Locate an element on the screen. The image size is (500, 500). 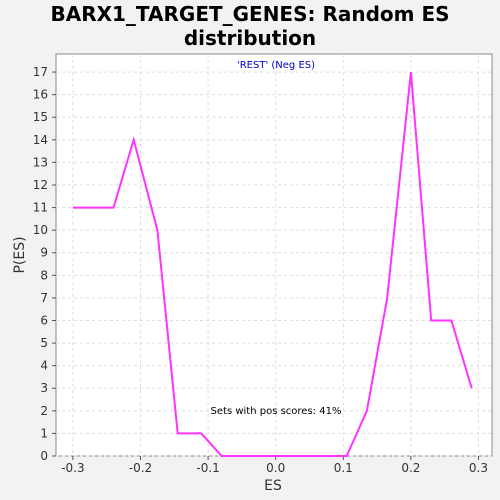
y-tick-label: 3 is located at coordinates (44, 388).